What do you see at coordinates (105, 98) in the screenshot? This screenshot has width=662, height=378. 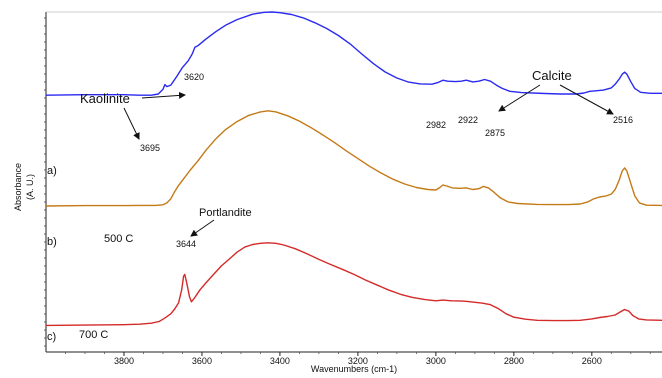 I see `kaolinite-label: Kaolinite` at bounding box center [105, 98].